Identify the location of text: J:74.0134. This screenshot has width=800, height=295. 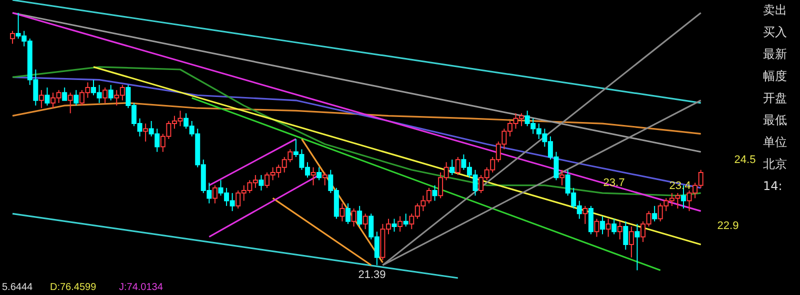
(141, 287).